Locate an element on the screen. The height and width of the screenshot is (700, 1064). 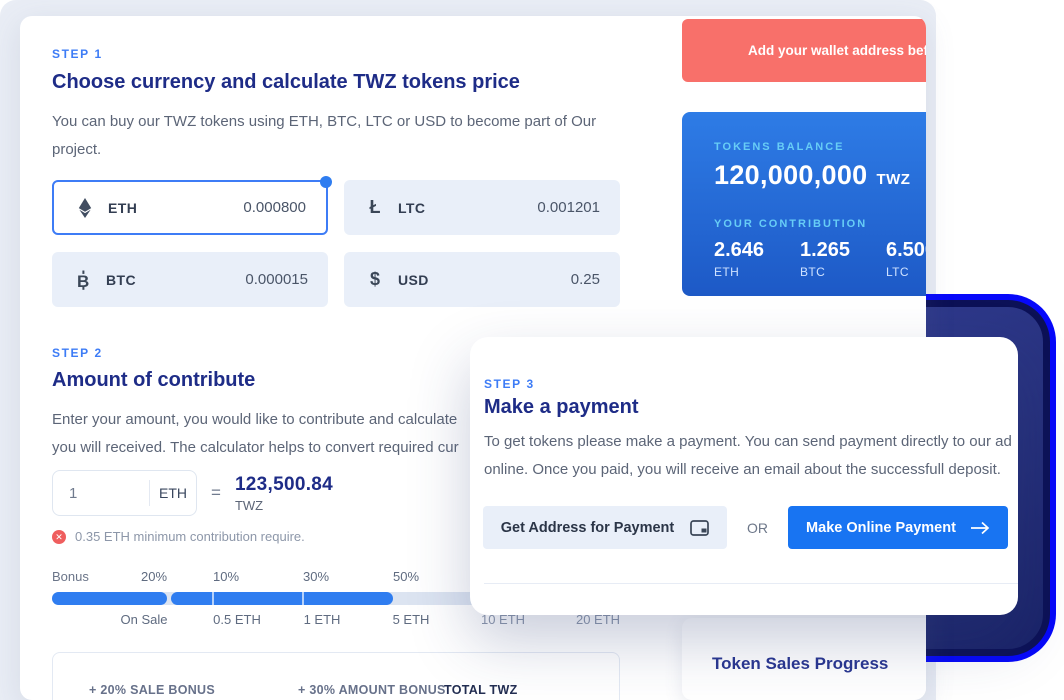
bonus-percent: 50% is located at coordinates (406, 576).